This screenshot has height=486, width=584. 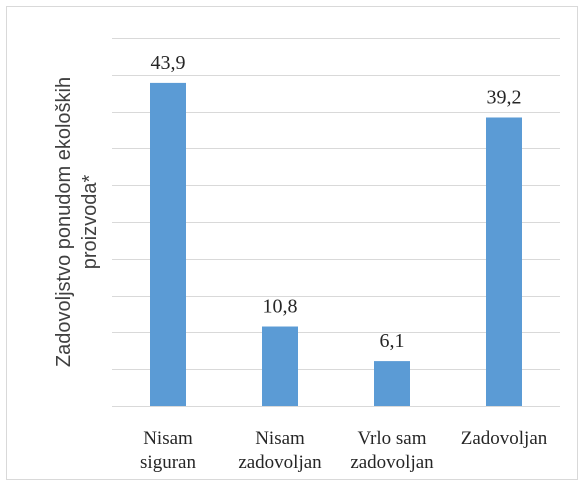 What do you see at coordinates (168, 63) in the screenshot?
I see `data-label: 43,9` at bounding box center [168, 63].